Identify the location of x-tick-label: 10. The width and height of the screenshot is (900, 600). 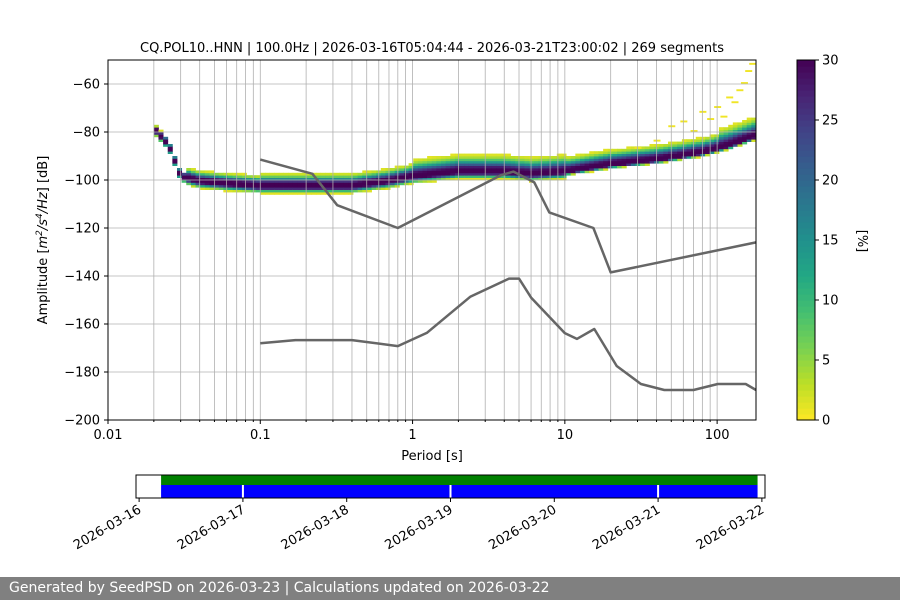
(565, 435).